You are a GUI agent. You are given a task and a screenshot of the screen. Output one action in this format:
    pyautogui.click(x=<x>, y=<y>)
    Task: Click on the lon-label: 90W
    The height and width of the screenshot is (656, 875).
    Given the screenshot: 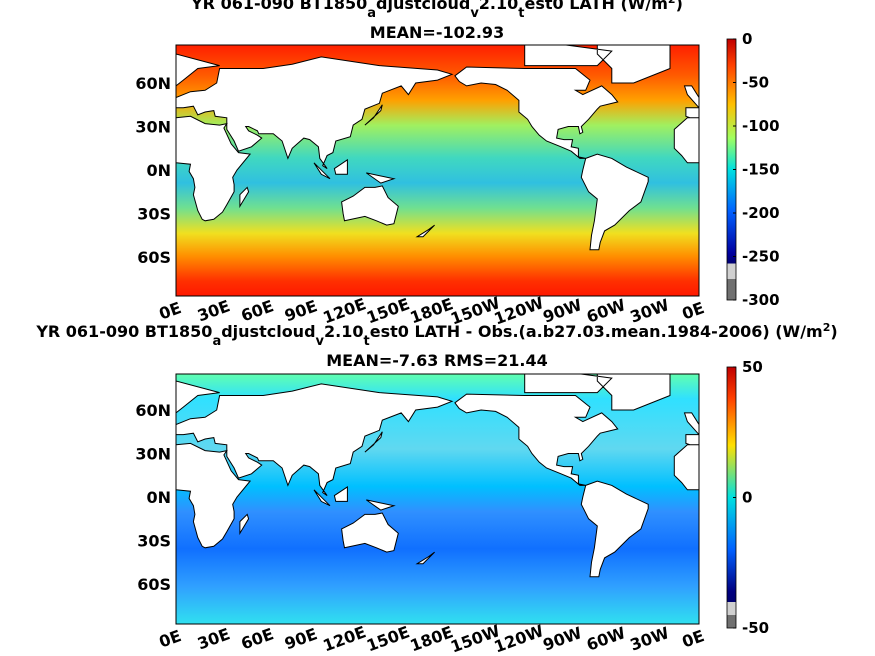 What is the action you would take?
    pyautogui.click(x=562, y=639)
    